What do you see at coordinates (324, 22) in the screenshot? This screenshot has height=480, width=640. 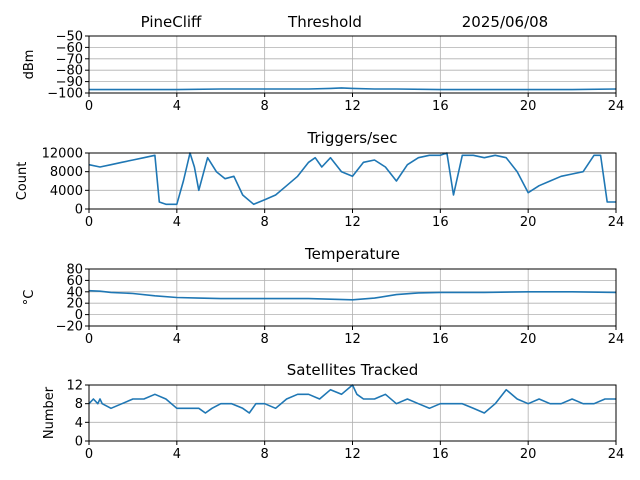 I see `figure-title: Threshold` at bounding box center [324, 22].